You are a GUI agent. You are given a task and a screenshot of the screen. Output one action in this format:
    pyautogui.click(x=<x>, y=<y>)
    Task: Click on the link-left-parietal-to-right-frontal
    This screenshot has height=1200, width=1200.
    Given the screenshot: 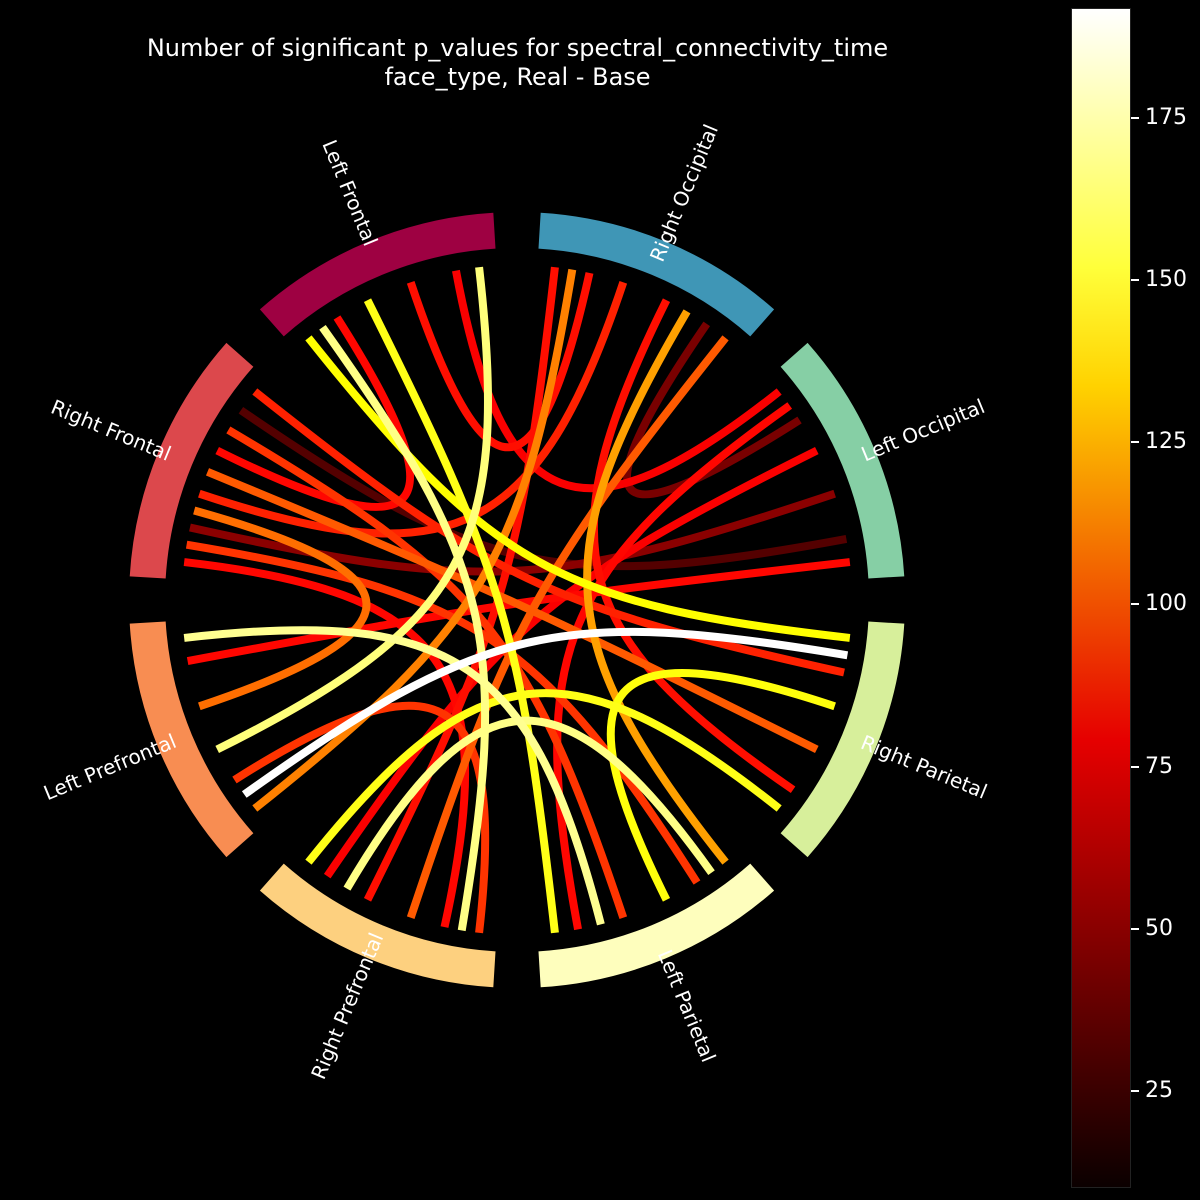 What is the action you would take?
    pyautogui.click(x=443, y=712)
    